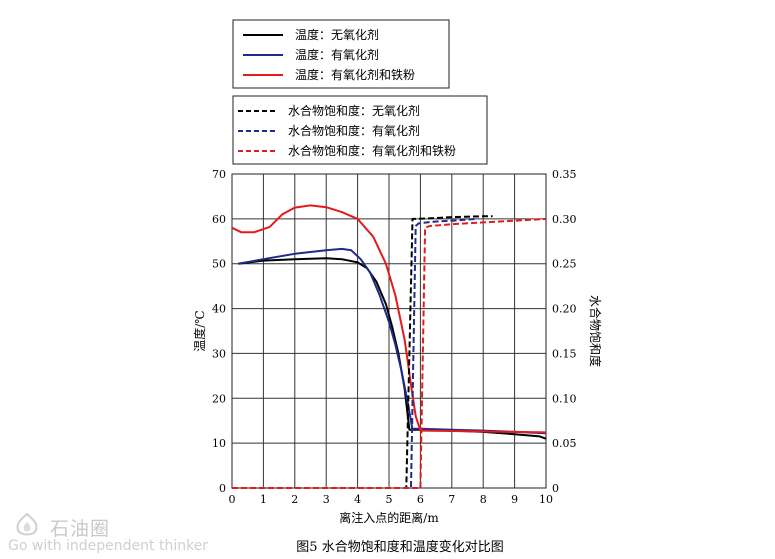  Describe the element at coordinates (222, 488) in the screenshot. I see `y-left-tick-label: 0` at that location.